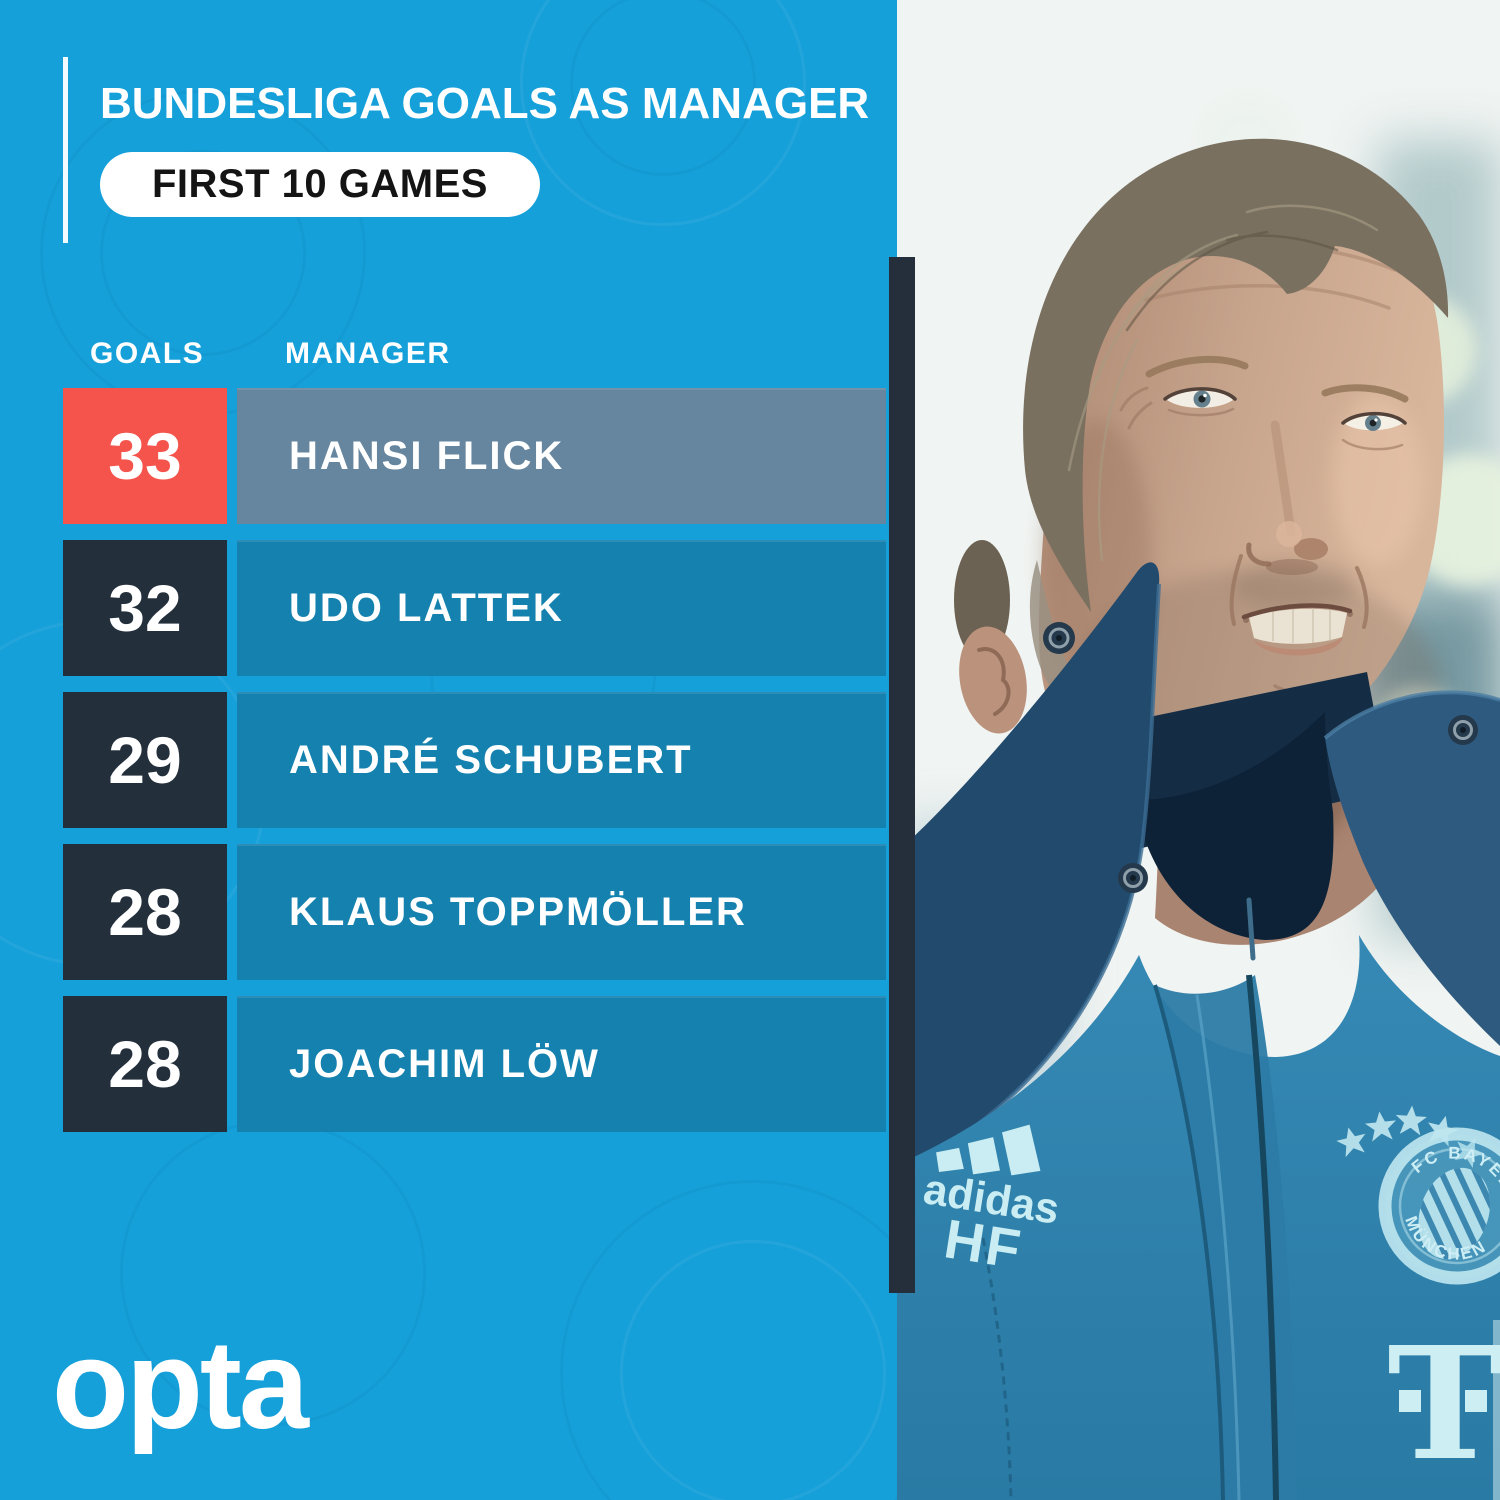 This screenshot has height=1500, width=1500. Describe the element at coordinates (1476, 1401) in the screenshot. I see `telekom-square-right` at that location.